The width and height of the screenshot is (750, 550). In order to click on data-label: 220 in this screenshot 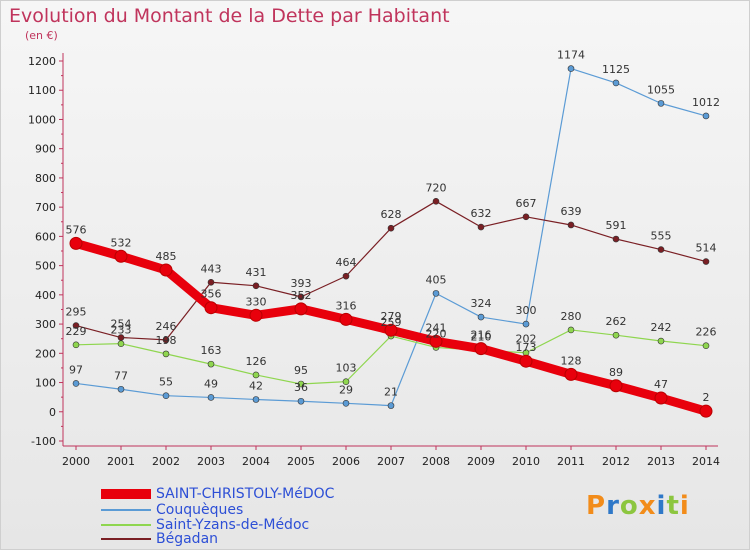, I will do `click(436, 333)`.